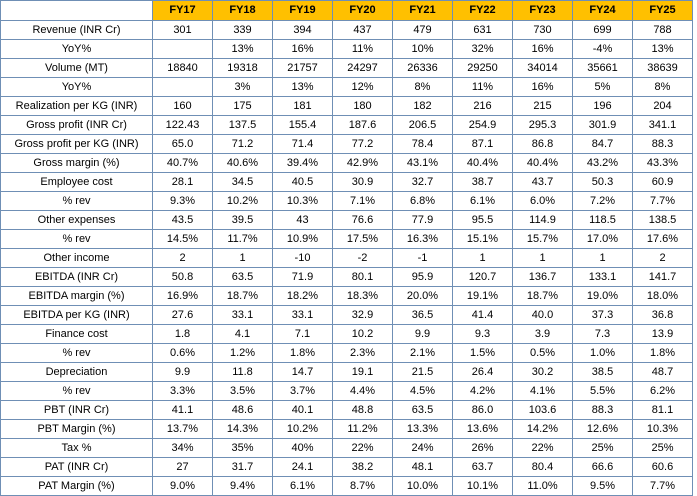 This screenshot has width=697, height=496. I want to click on table-cell: 3.5%, so click(242, 391).